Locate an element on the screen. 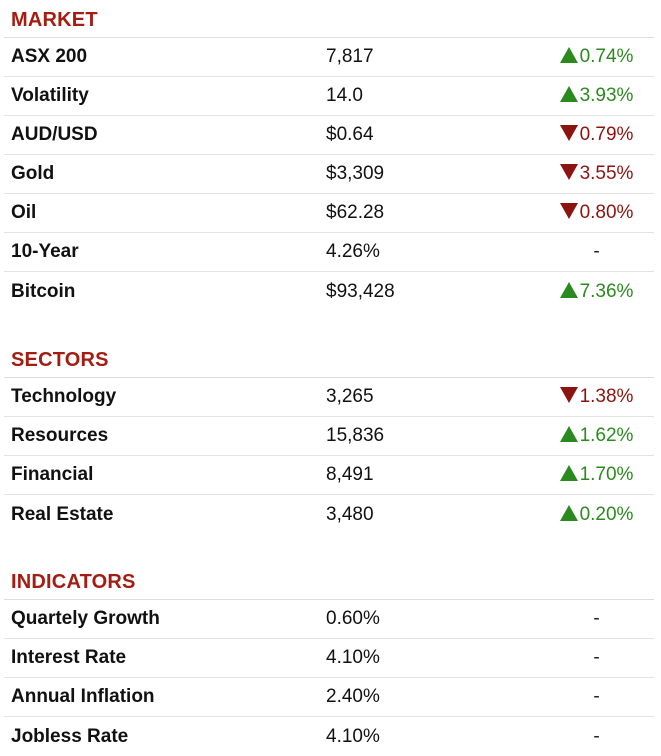  row-value: 4.26% is located at coordinates (353, 251).